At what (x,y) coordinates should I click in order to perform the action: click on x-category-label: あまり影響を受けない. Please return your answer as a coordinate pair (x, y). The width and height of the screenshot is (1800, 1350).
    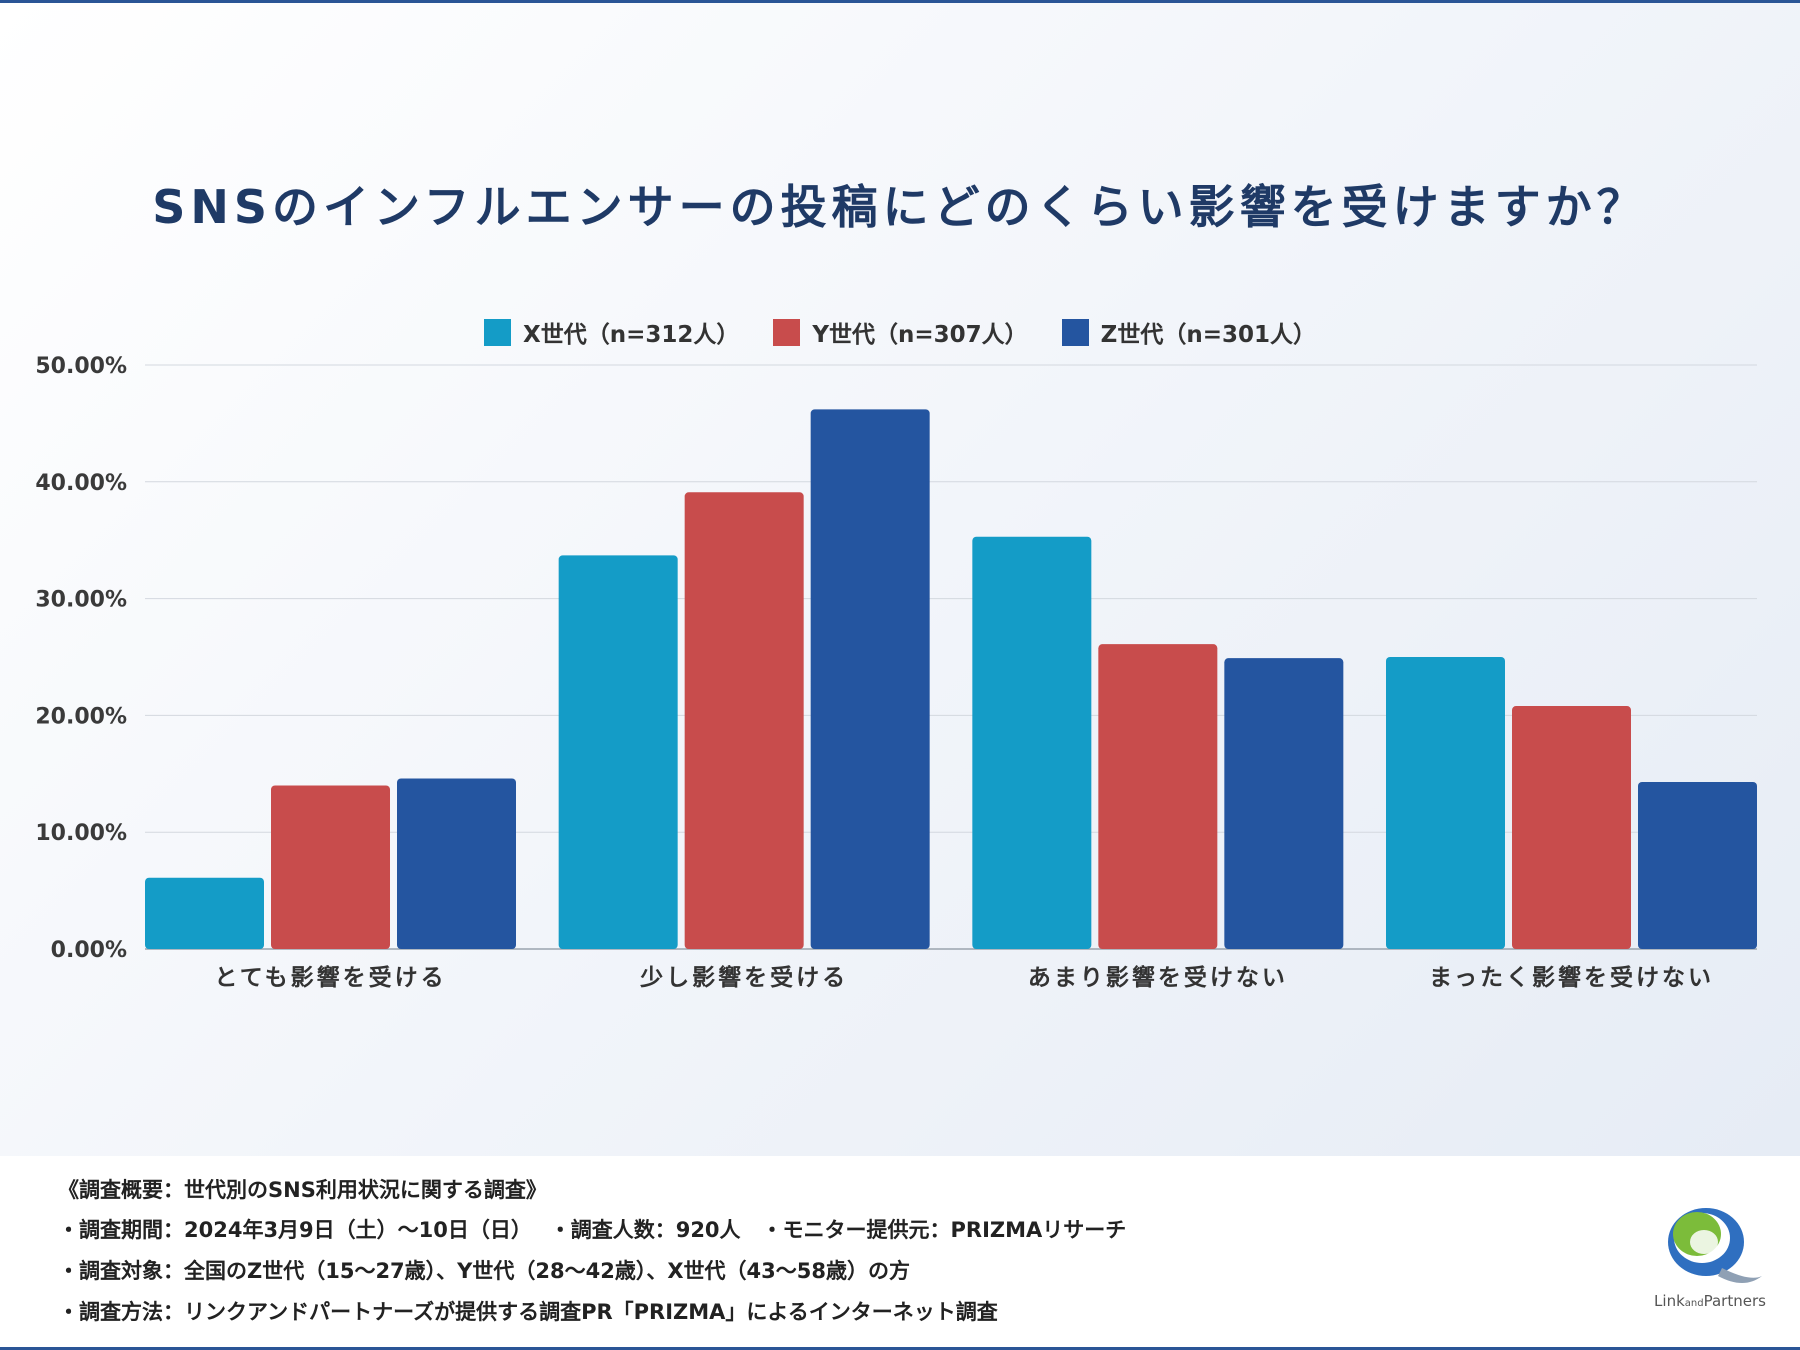
    Looking at the image, I should click on (1158, 977).